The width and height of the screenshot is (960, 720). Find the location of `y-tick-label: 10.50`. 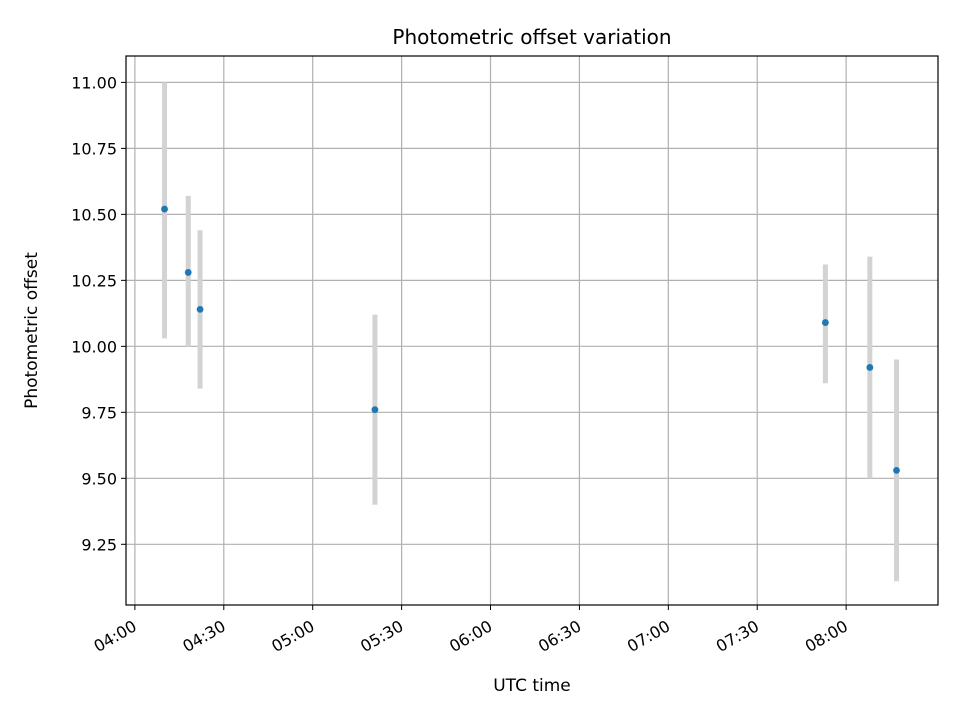

y-tick-label: 10.50 is located at coordinates (94, 214).